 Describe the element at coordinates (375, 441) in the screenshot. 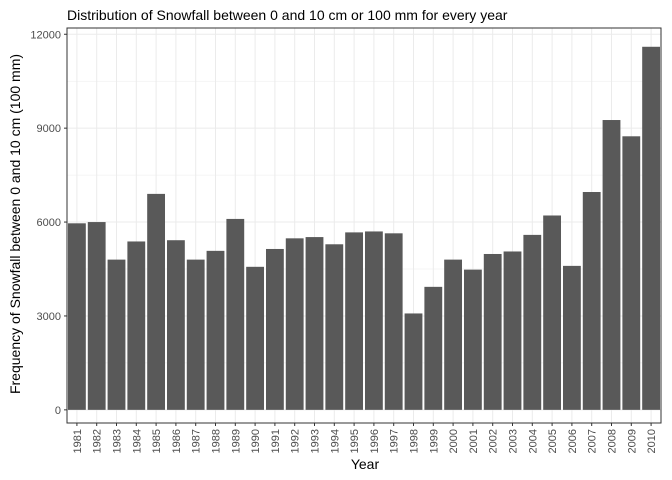

I see `x-tick-label: 1996` at that location.